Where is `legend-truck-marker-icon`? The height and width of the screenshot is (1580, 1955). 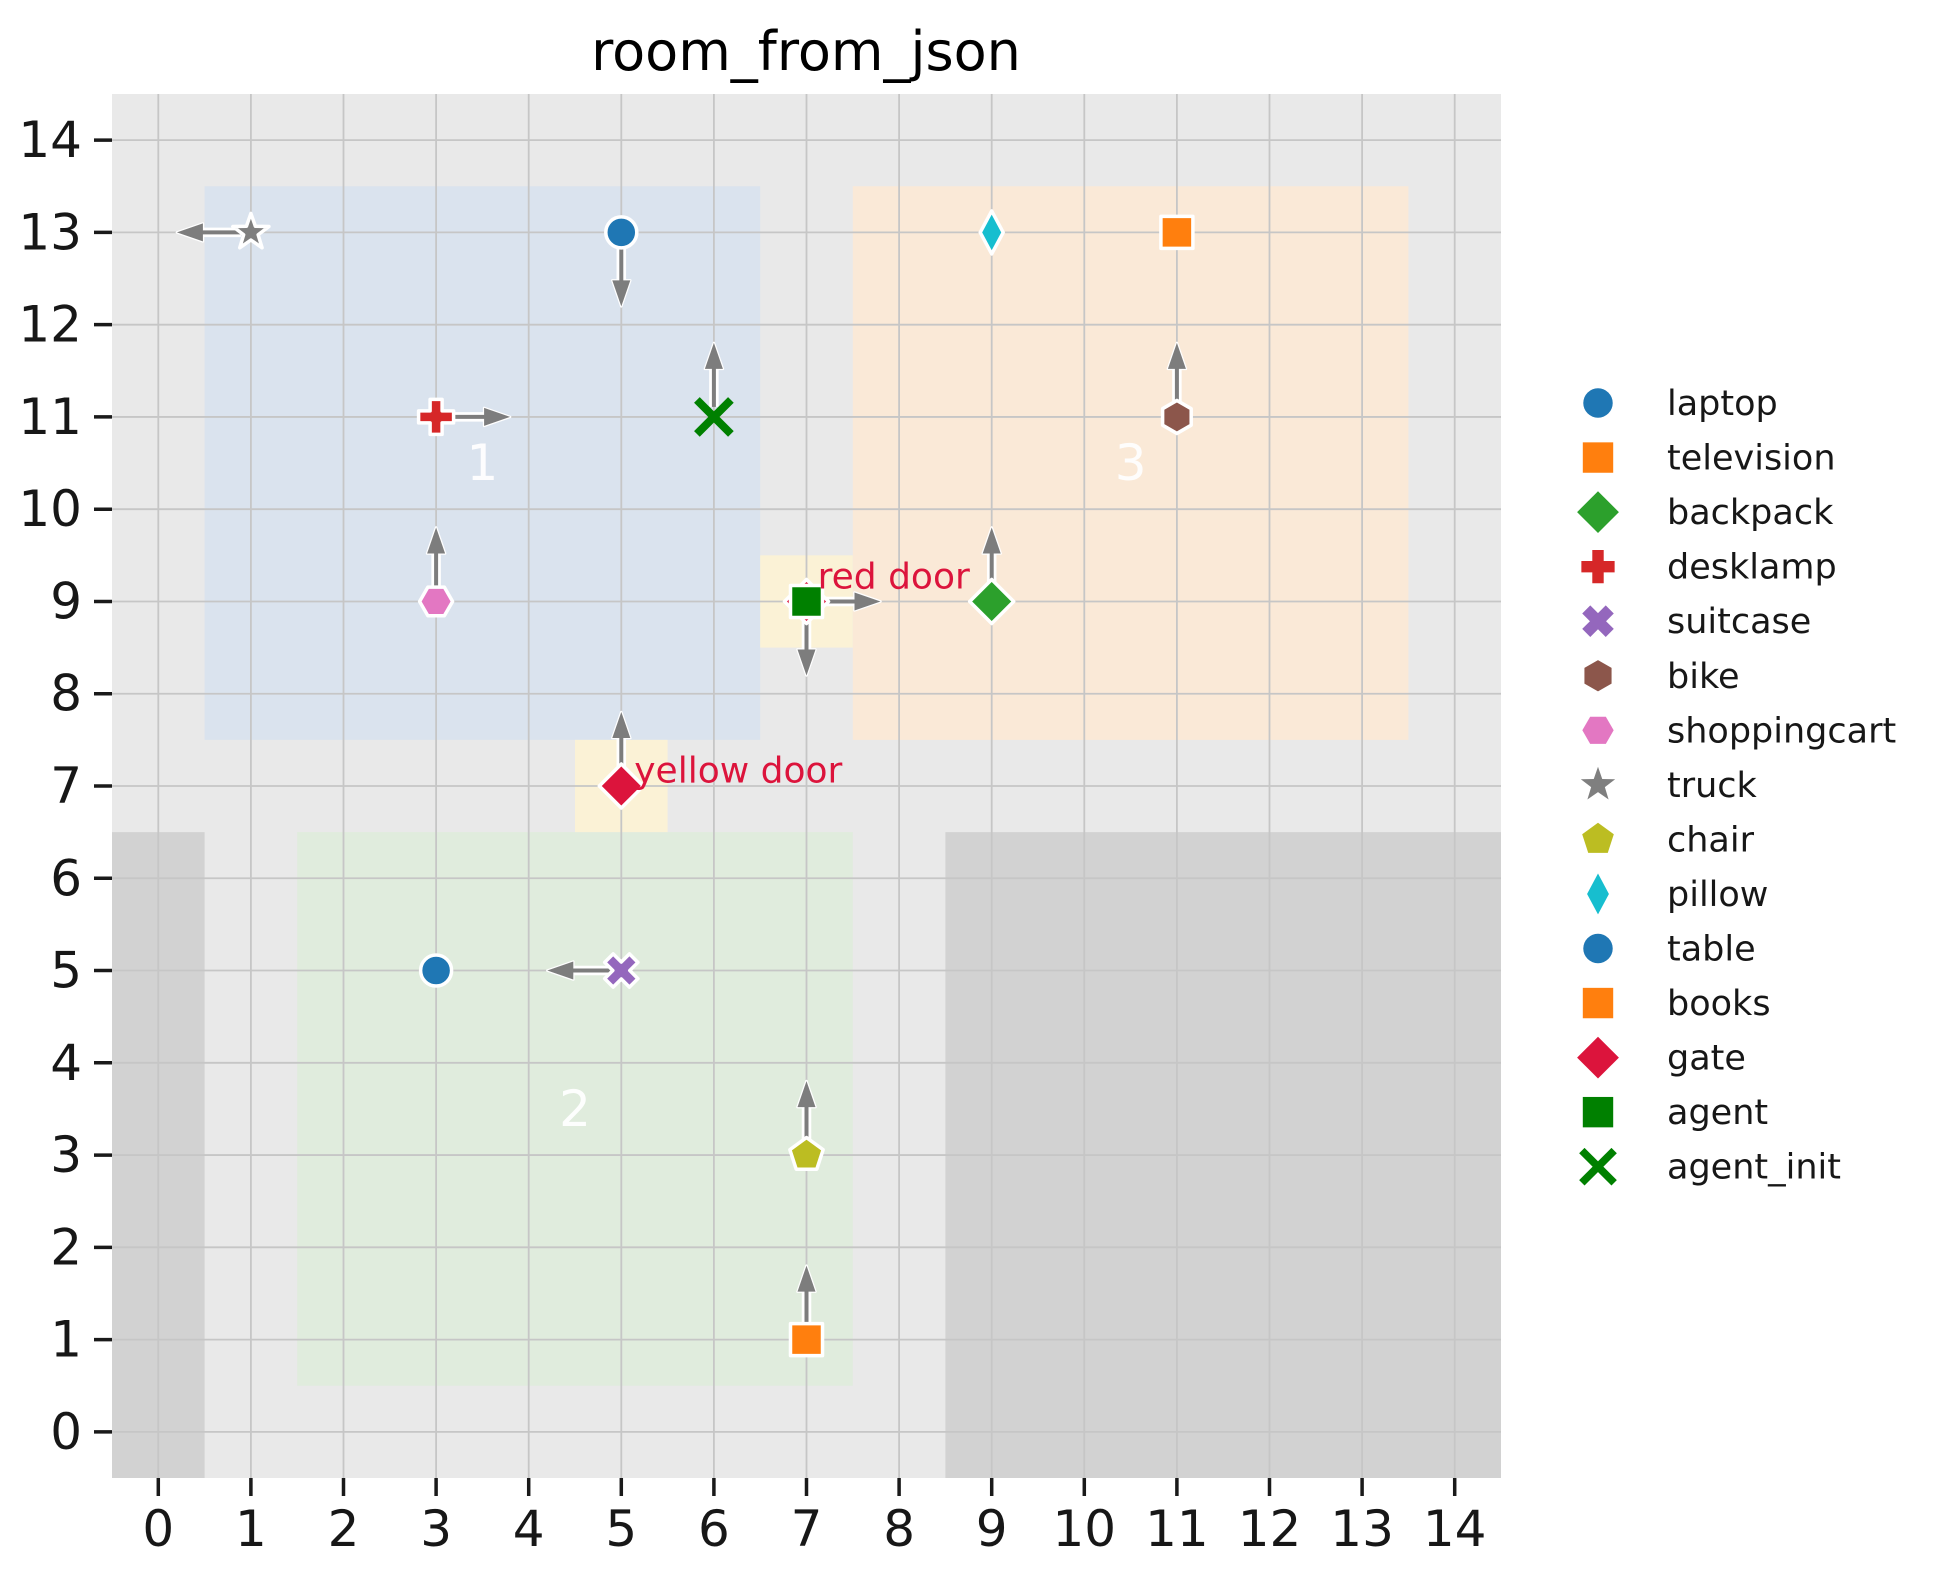 legend-truck-marker-icon is located at coordinates (1598, 783).